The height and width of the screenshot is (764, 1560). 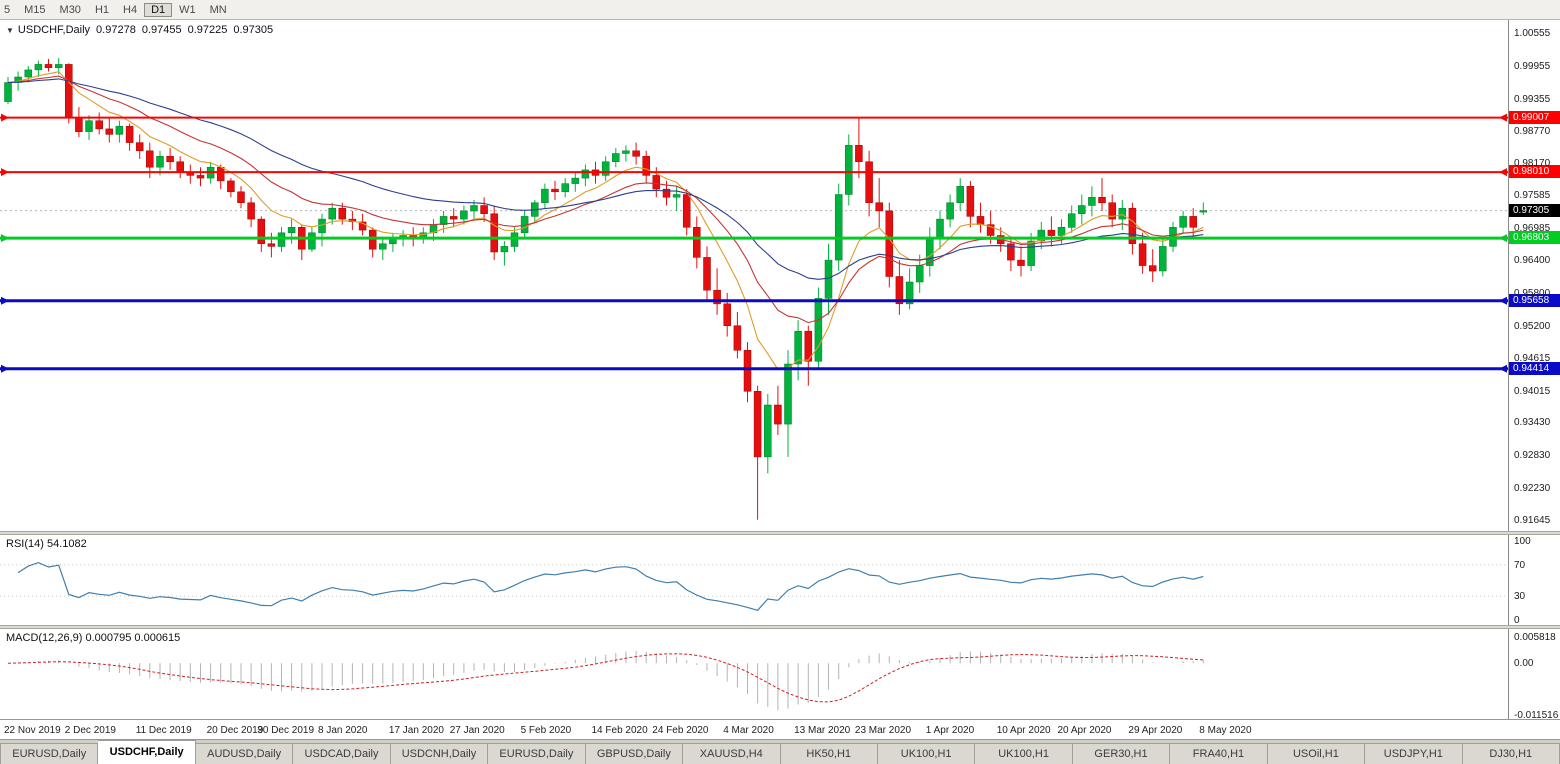 What do you see at coordinates (822, 730) in the screenshot?
I see `date-axis-label: 13 Mar 2020` at bounding box center [822, 730].